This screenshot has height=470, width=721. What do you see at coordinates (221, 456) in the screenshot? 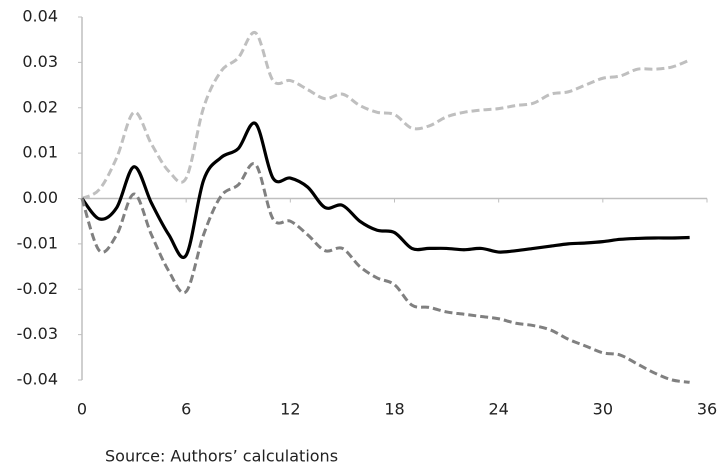
I see `source-note: Source: Authors’ calculations` at bounding box center [221, 456].